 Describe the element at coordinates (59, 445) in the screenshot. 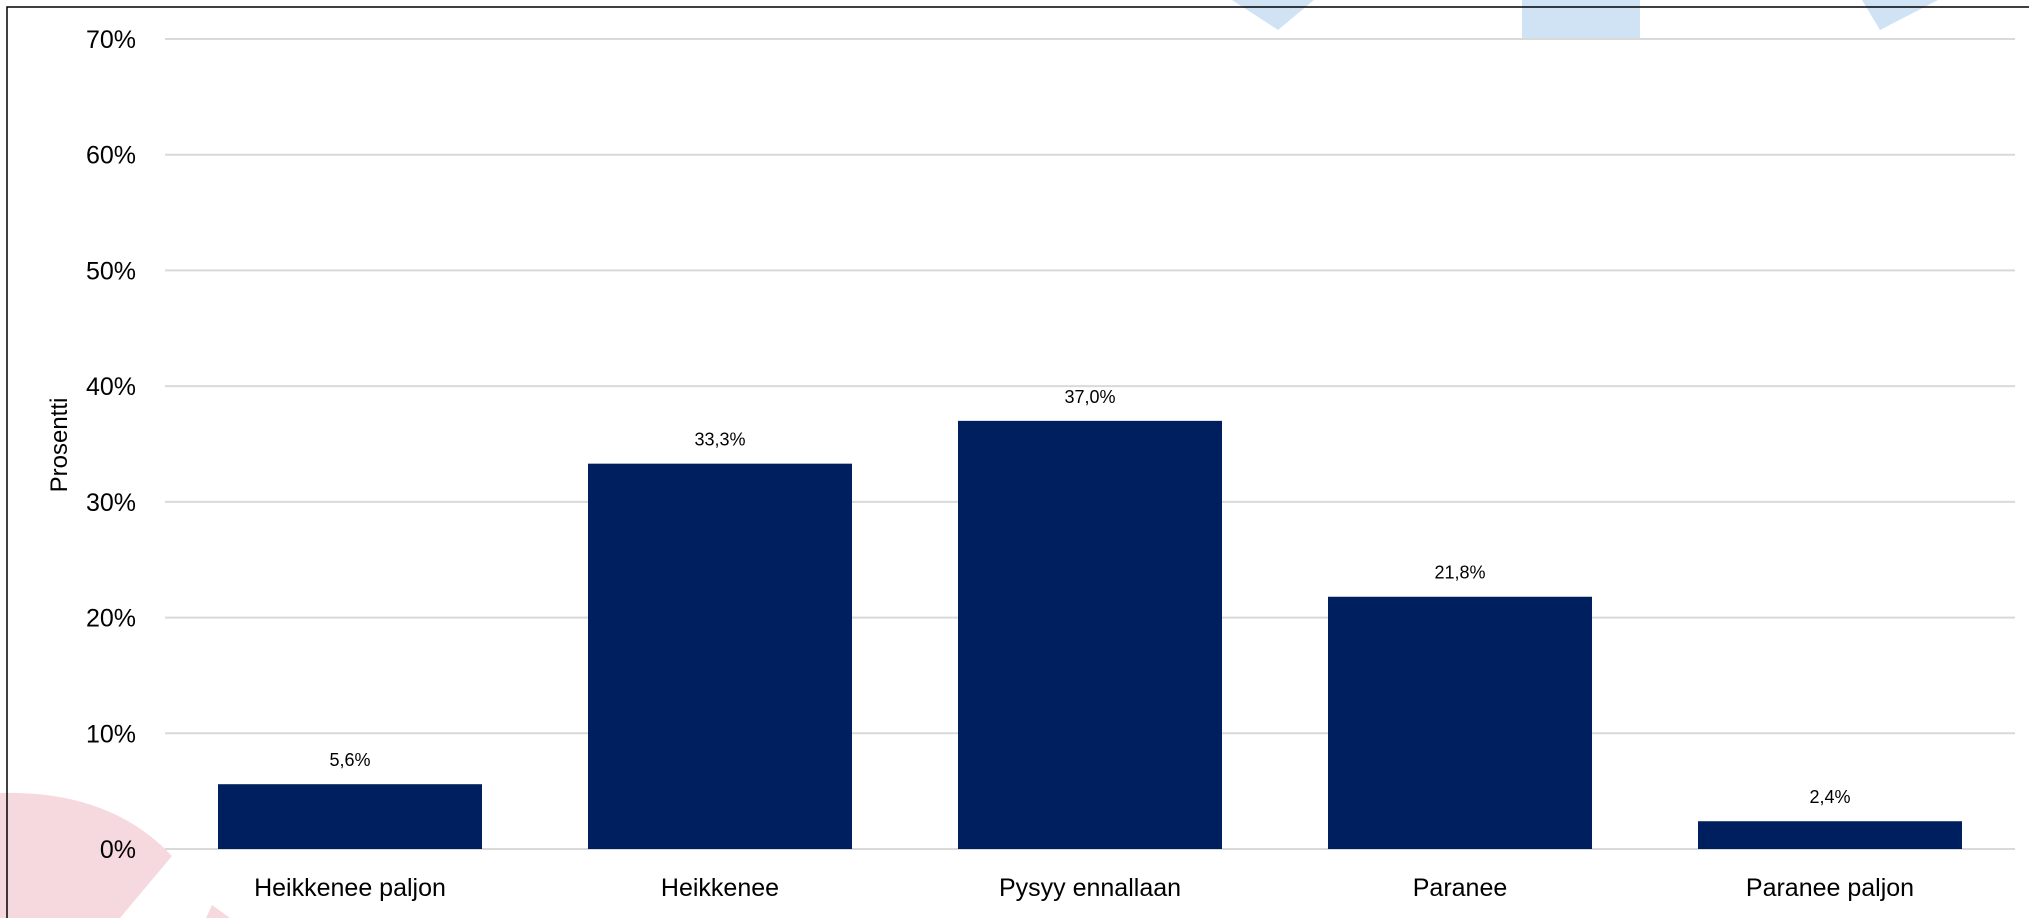

I see `y-axis-label: Prosentti` at that location.